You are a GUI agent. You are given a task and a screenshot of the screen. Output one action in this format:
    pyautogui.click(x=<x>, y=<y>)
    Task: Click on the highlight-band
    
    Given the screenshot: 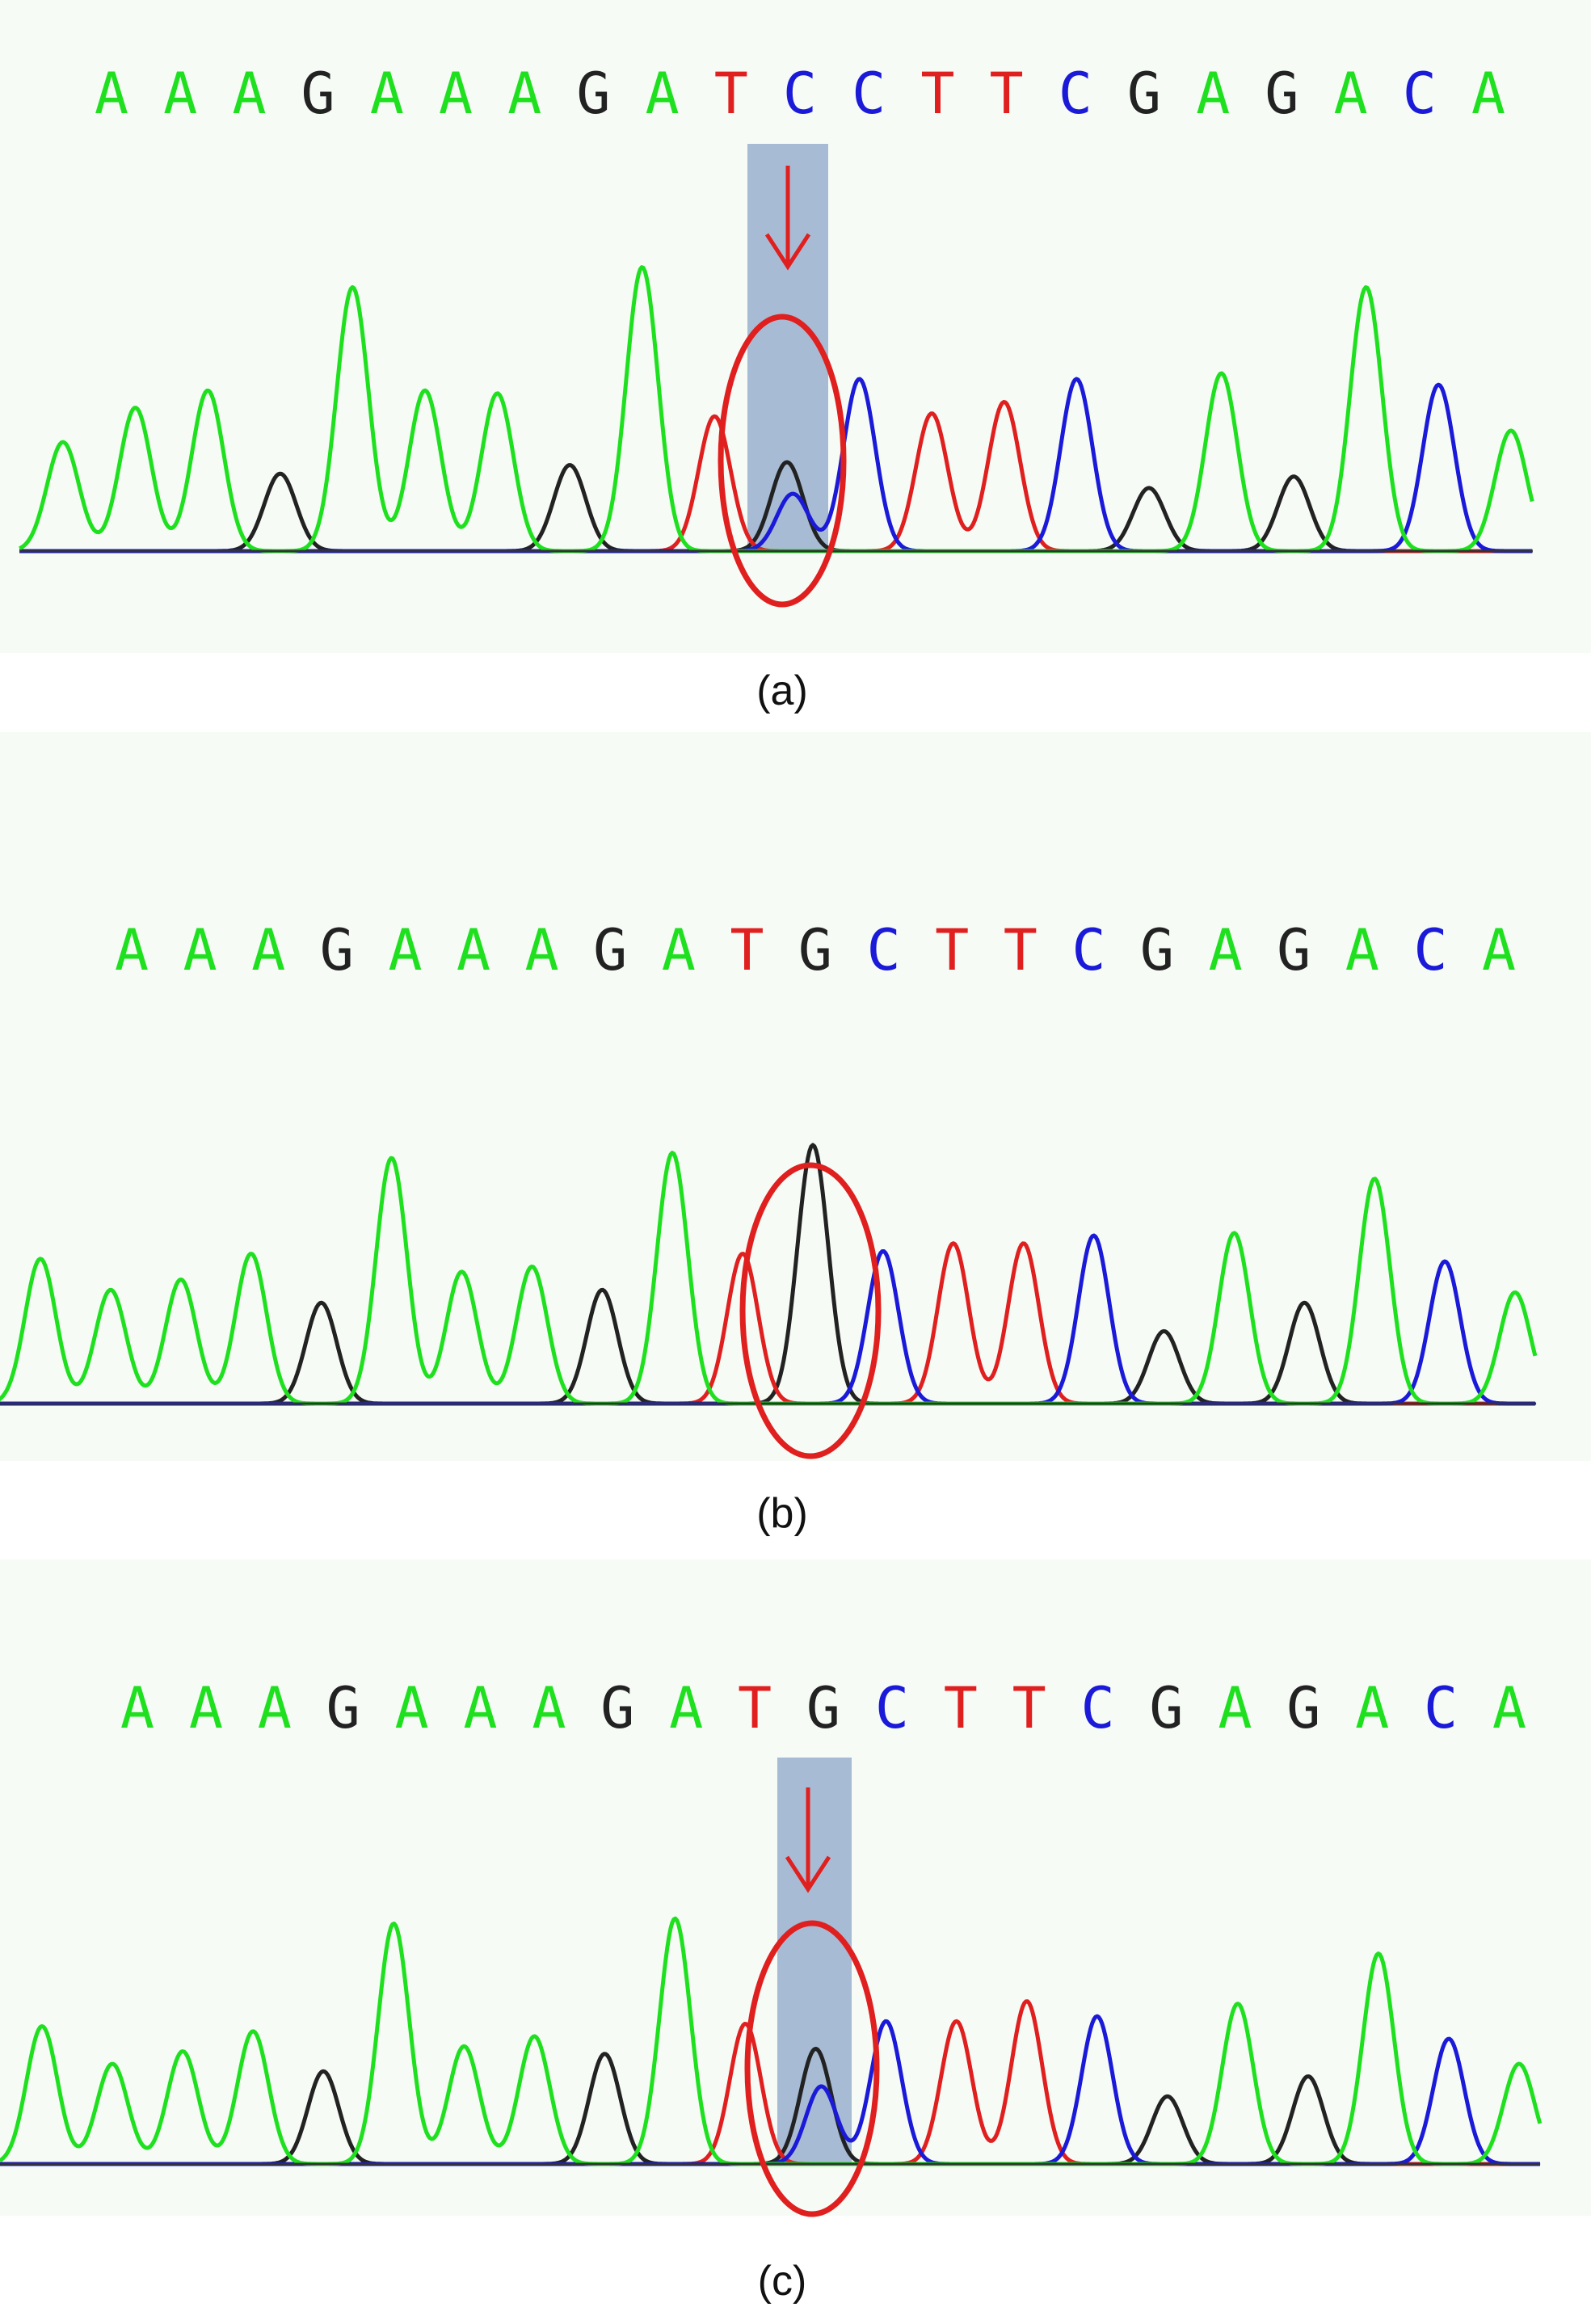 What is the action you would take?
    pyautogui.click(x=814, y=1960)
    